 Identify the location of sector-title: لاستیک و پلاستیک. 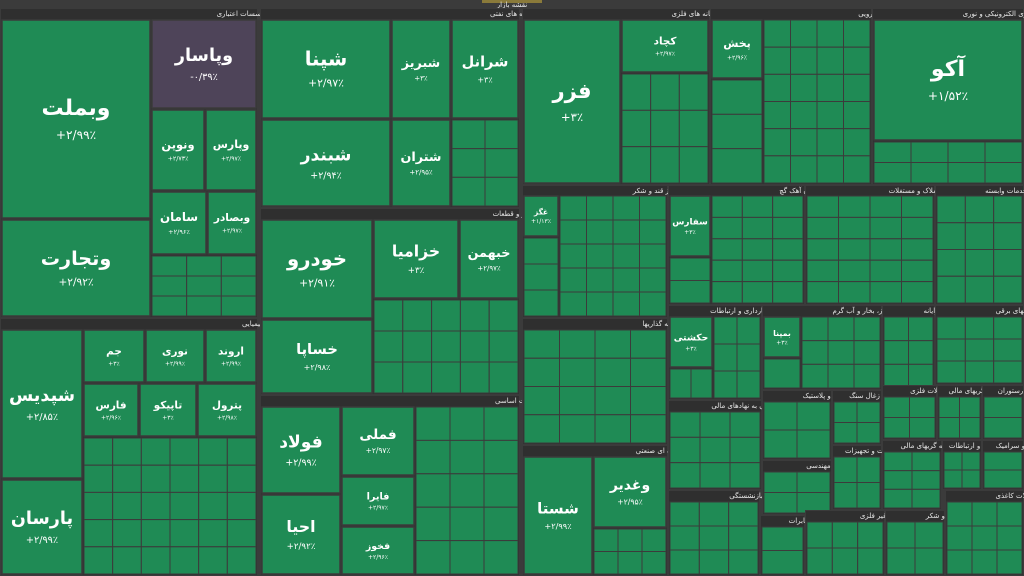
(828, 396).